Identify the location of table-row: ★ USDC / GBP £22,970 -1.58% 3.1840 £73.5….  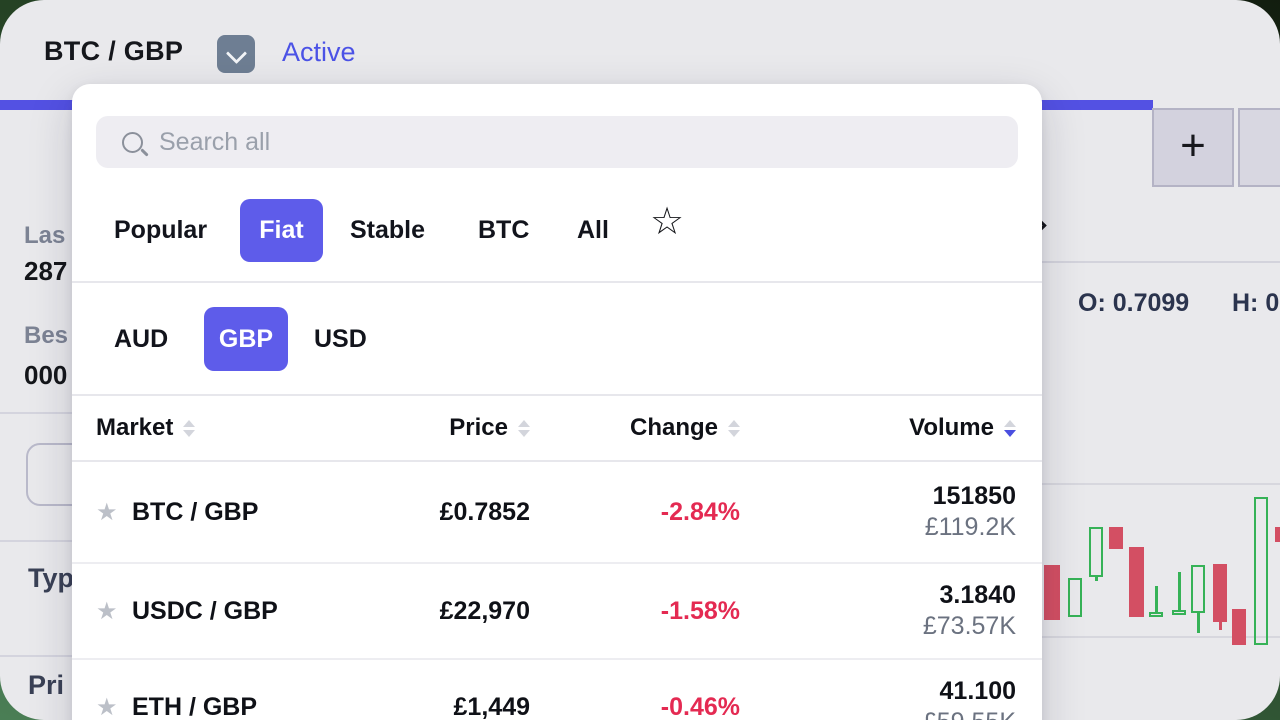
(557, 612).